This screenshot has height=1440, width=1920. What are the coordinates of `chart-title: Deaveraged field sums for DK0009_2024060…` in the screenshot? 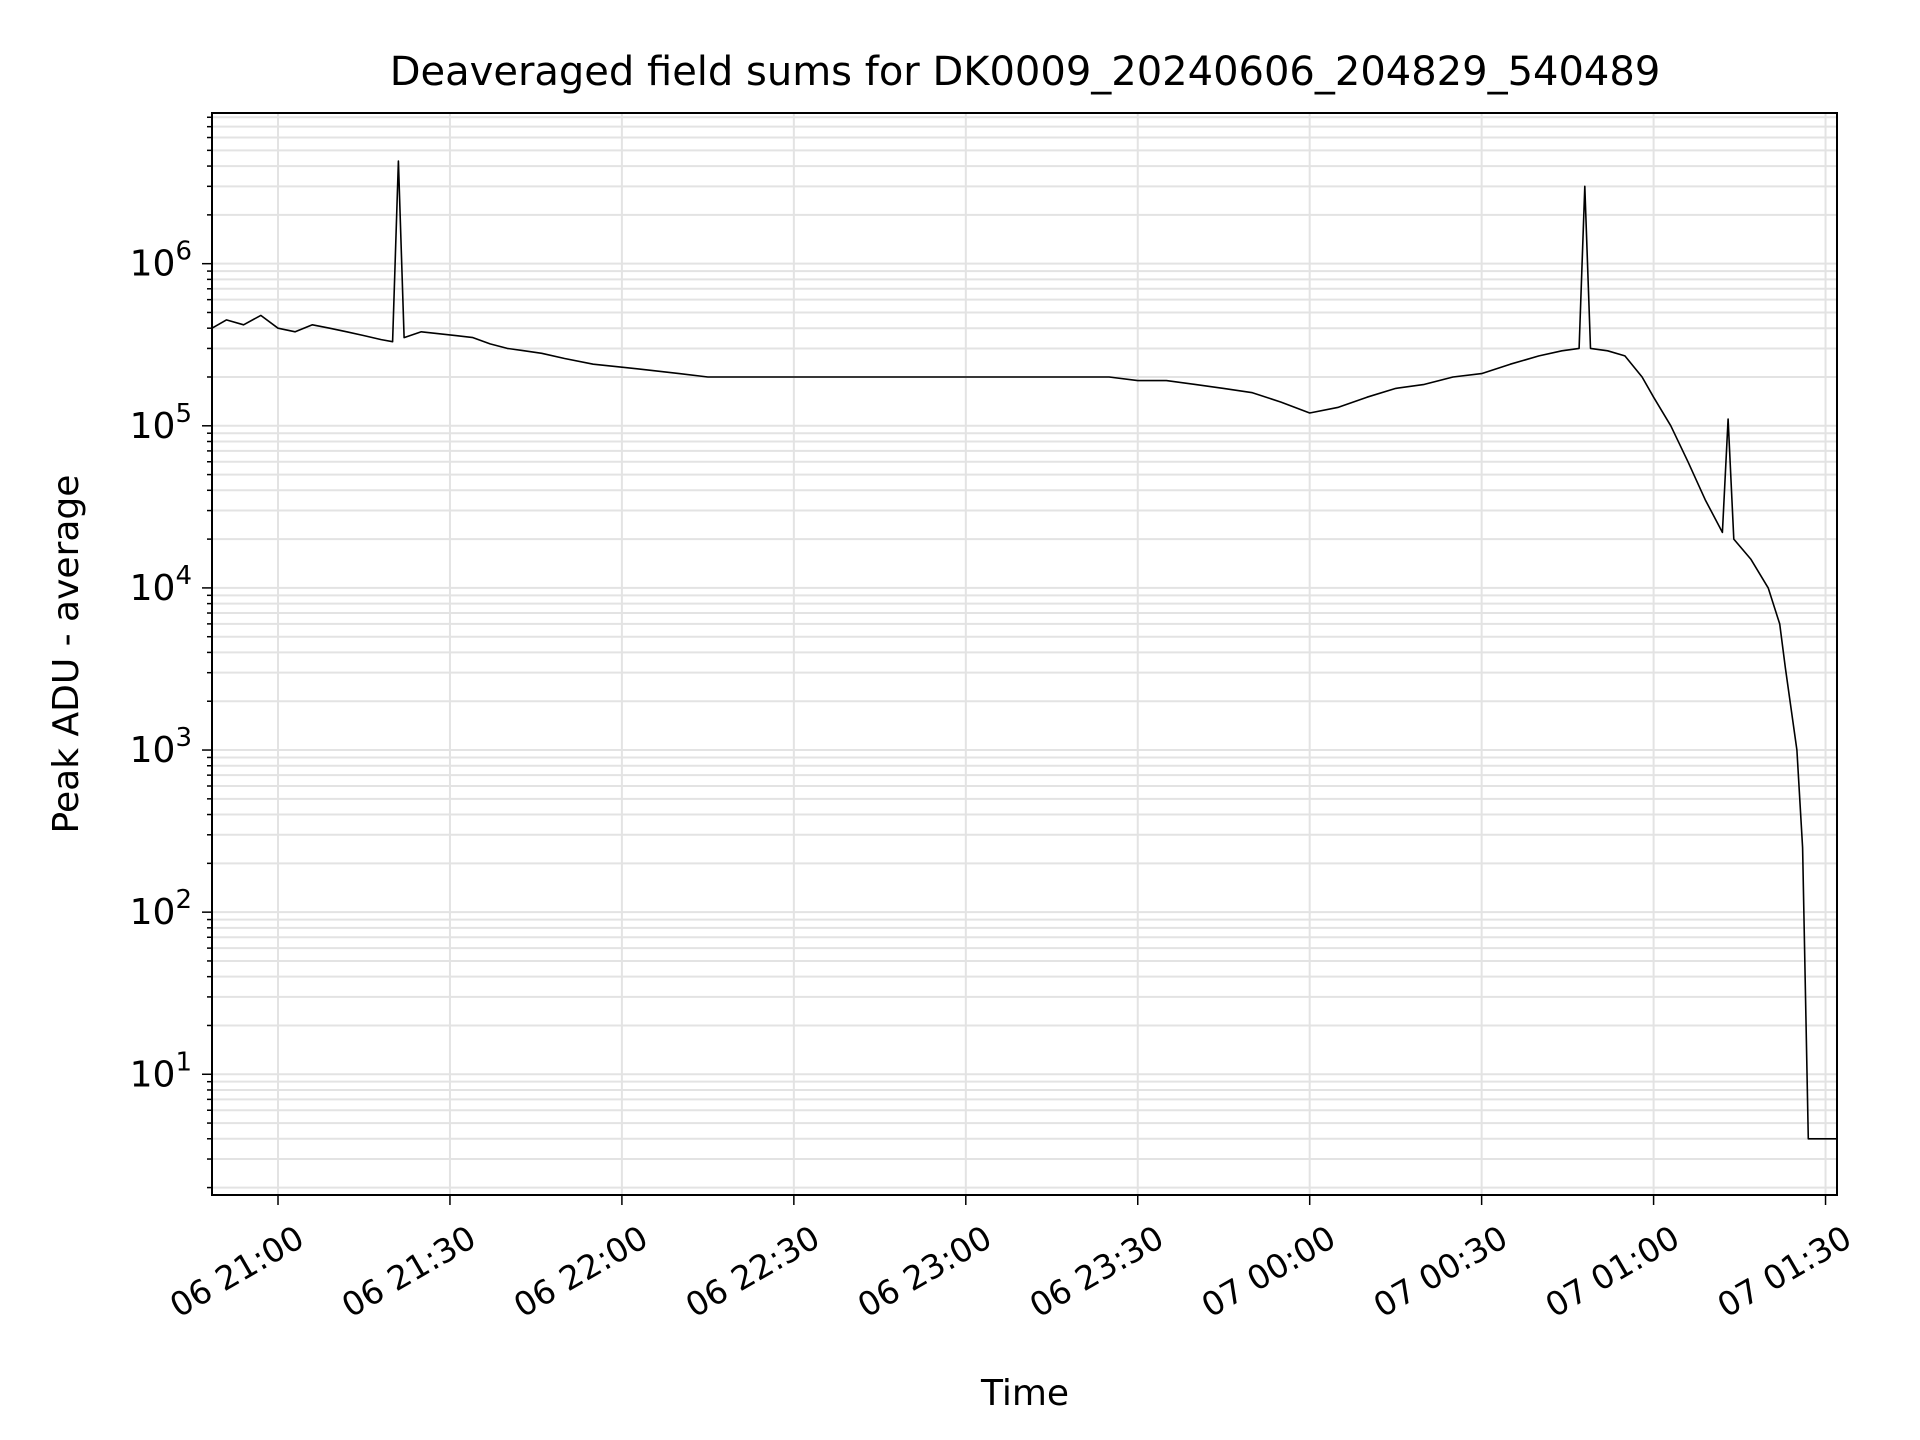 It's located at (1025, 72).